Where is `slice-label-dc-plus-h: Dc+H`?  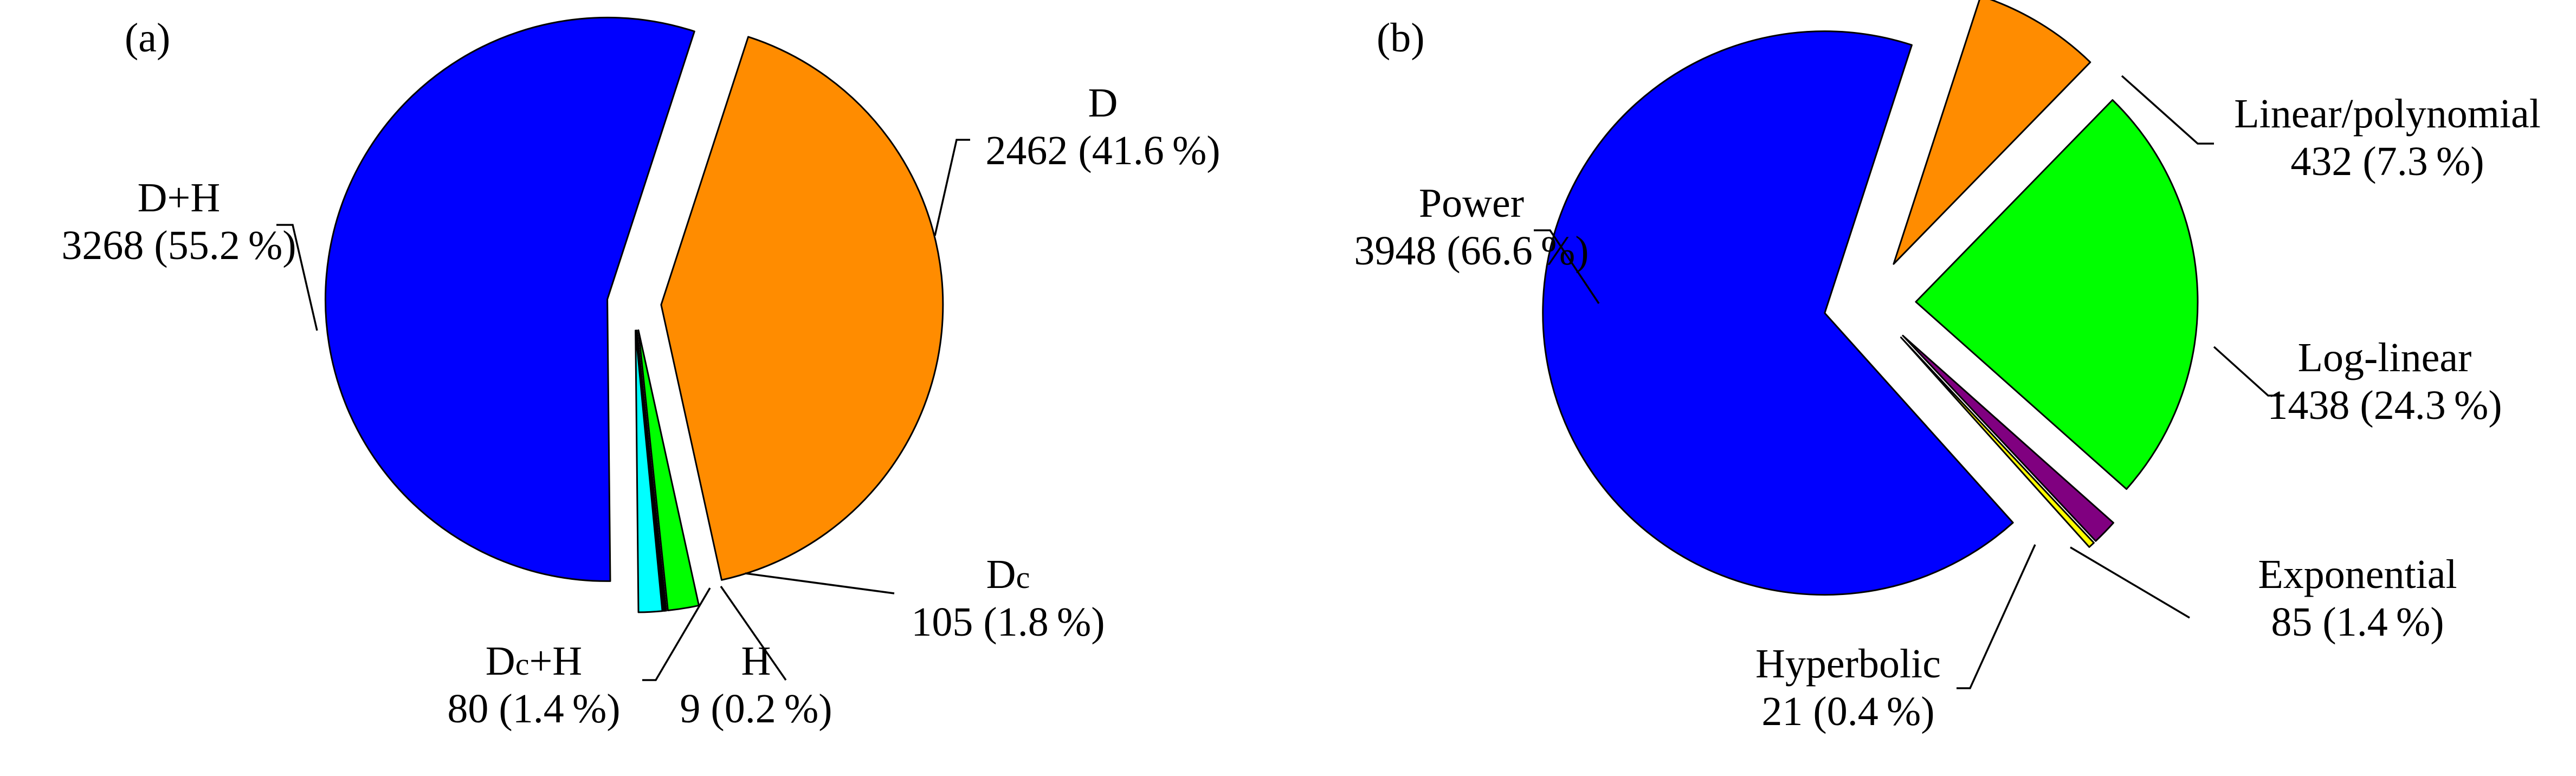
slice-label-dc-plus-h: Dc+H is located at coordinates (534, 661).